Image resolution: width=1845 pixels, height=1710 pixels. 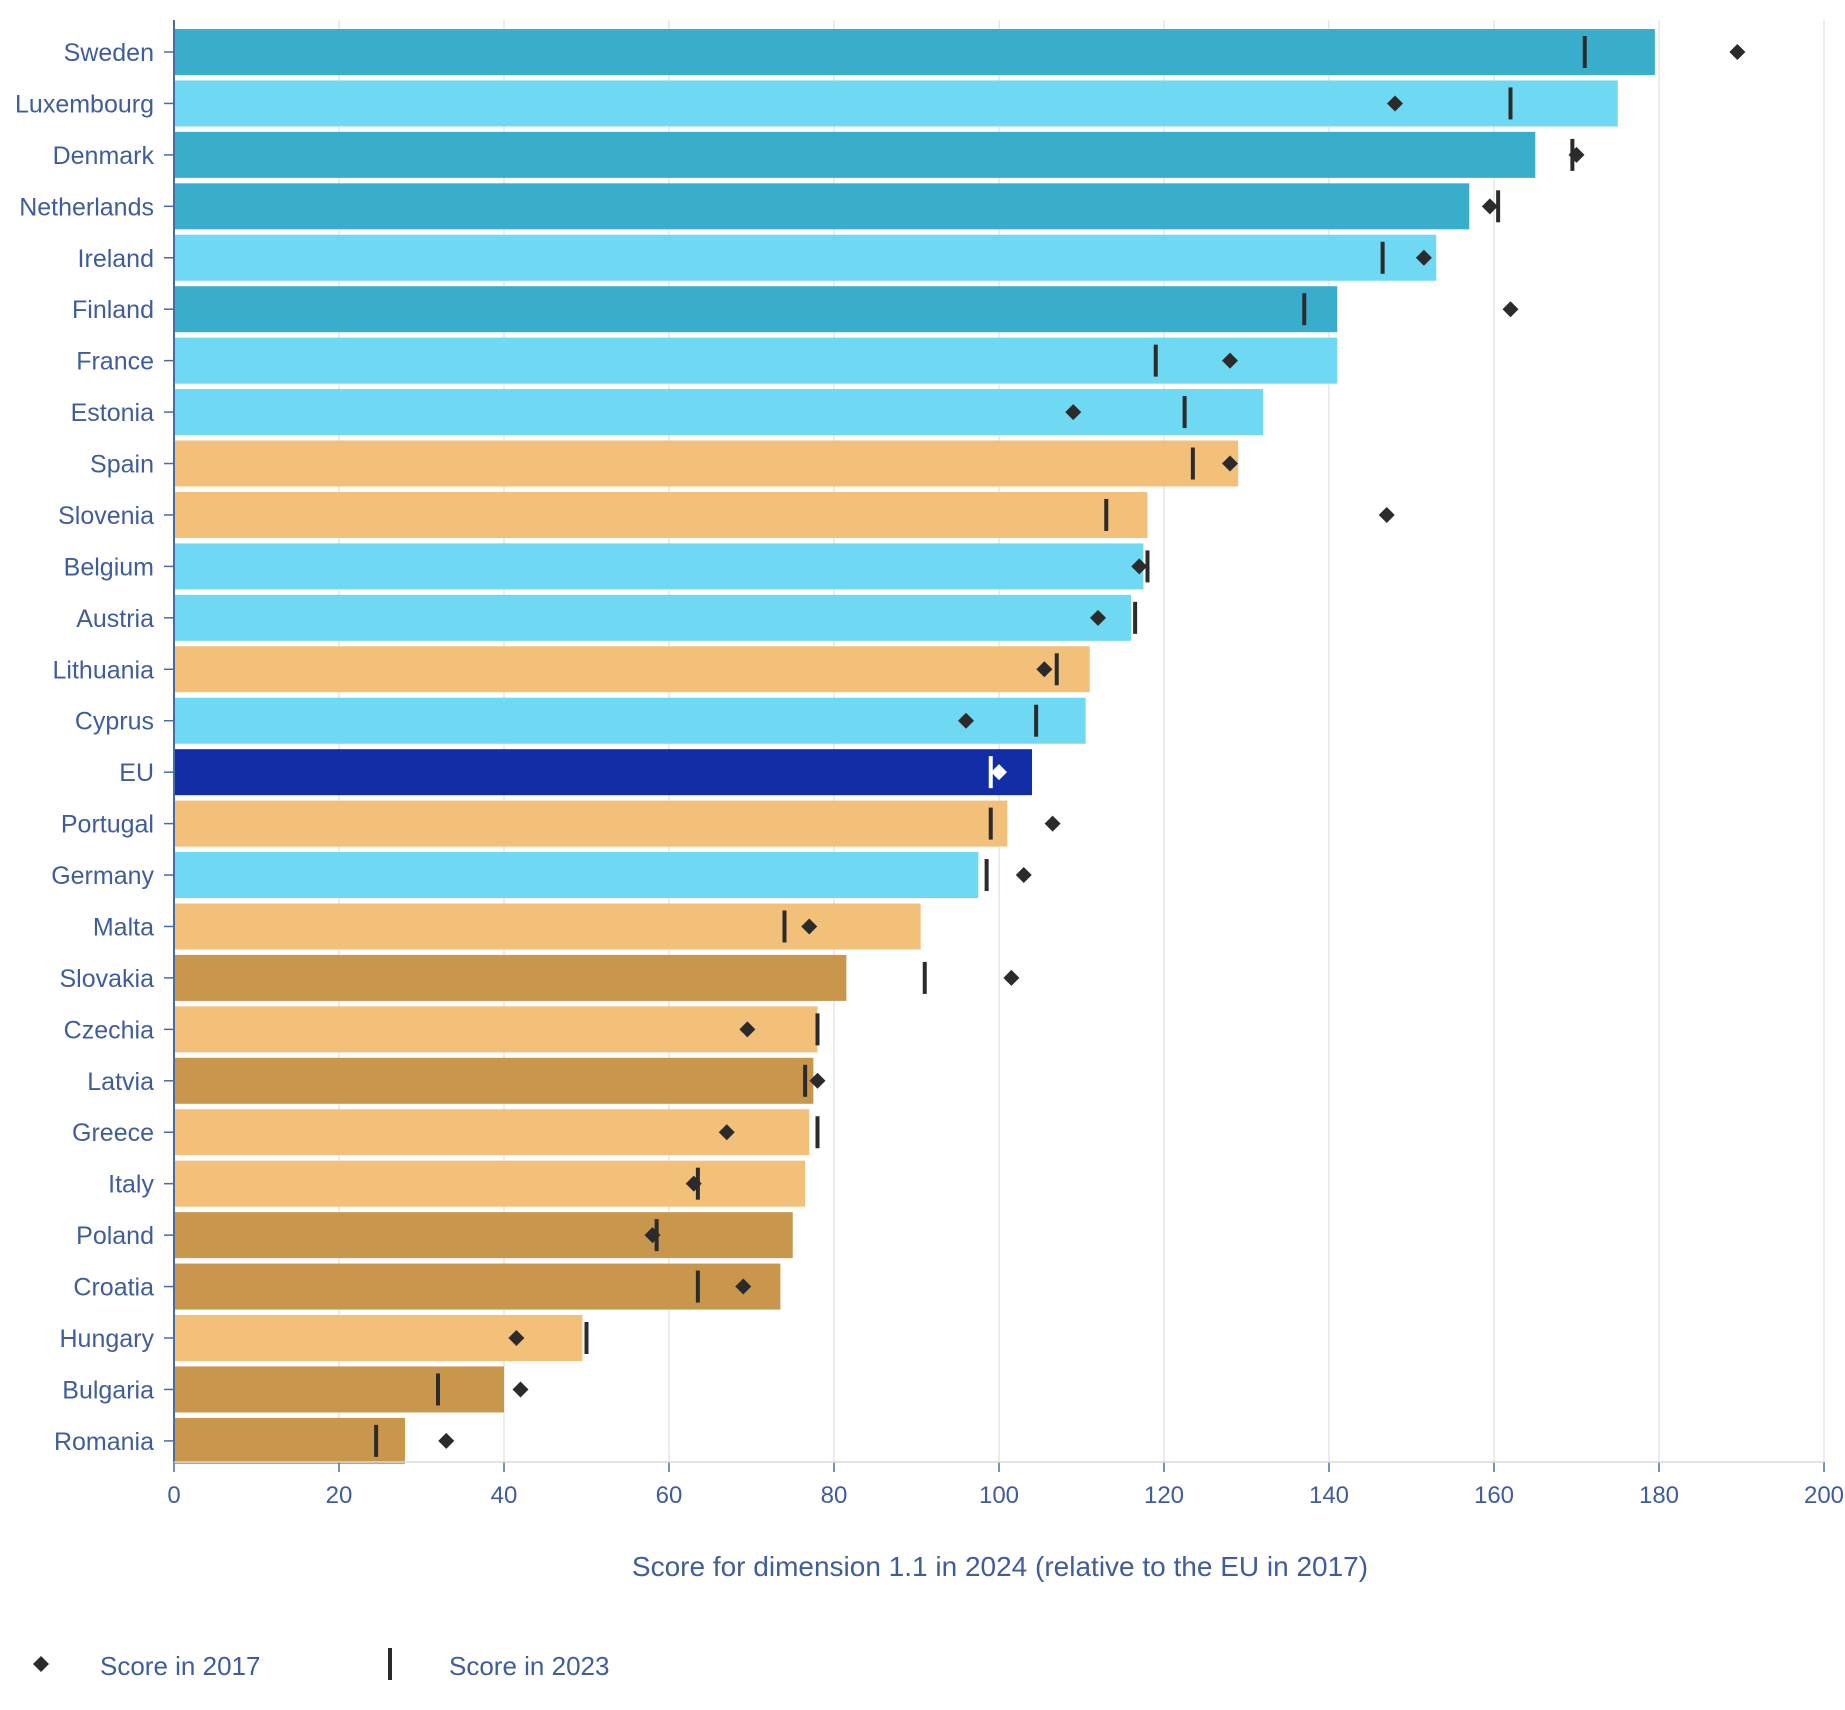 I want to click on marker-2023-latvia, so click(x=805, y=1080).